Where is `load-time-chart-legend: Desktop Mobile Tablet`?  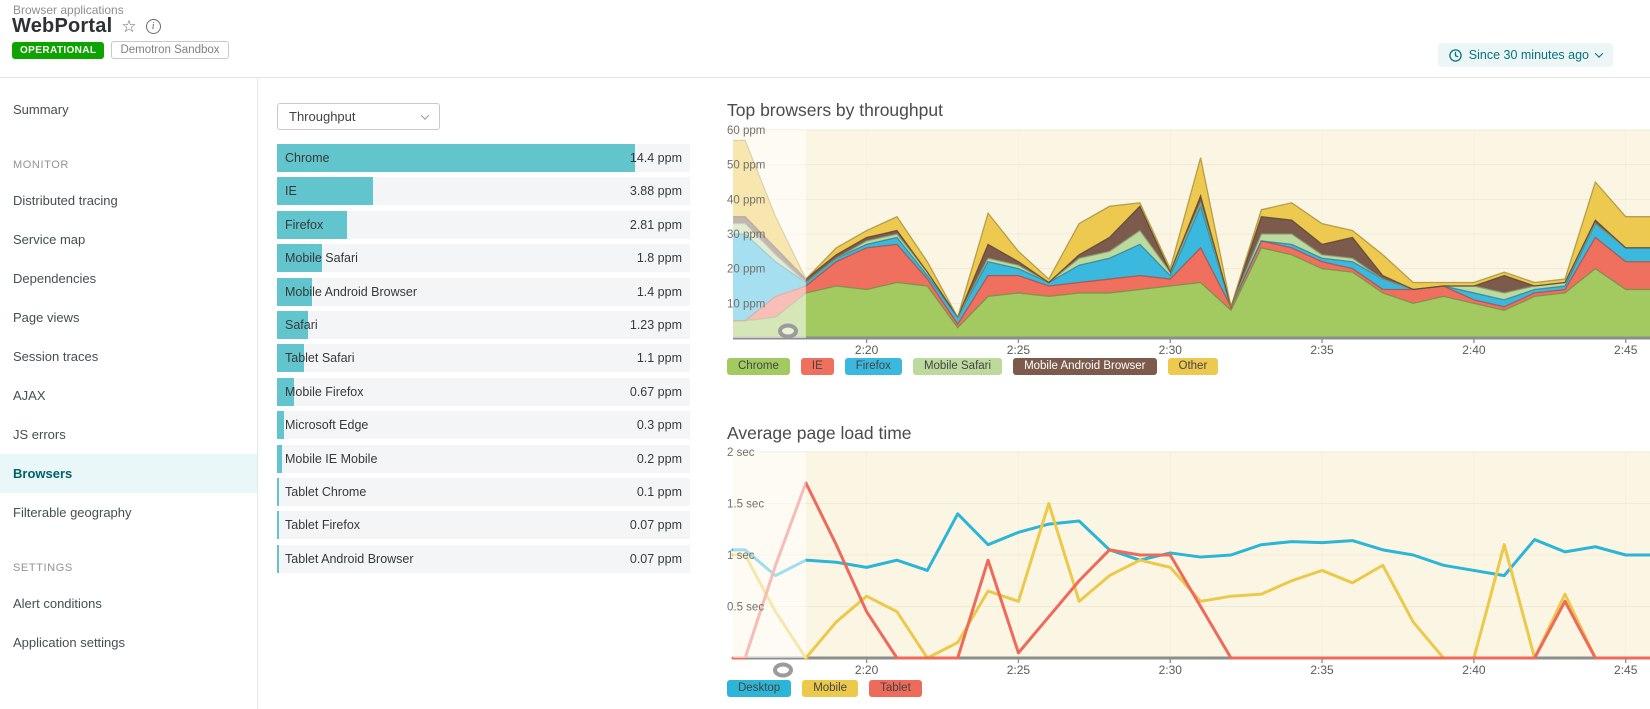
load-time-chart-legend: Desktop Mobile Tablet is located at coordinates (824, 688).